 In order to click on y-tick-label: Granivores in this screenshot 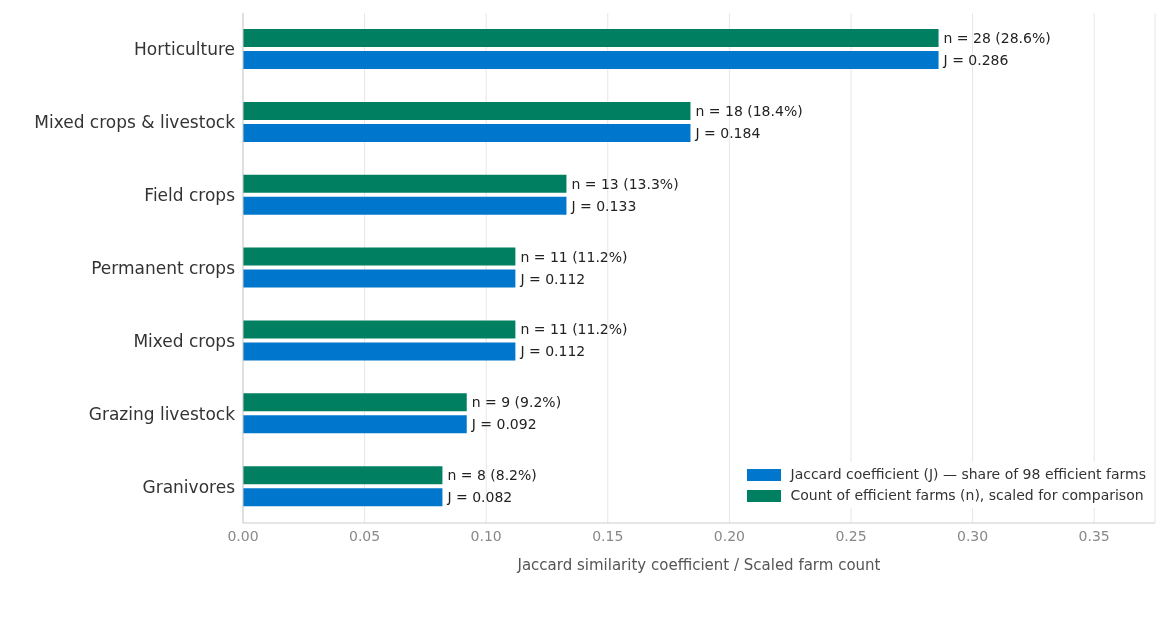, I will do `click(189, 486)`.